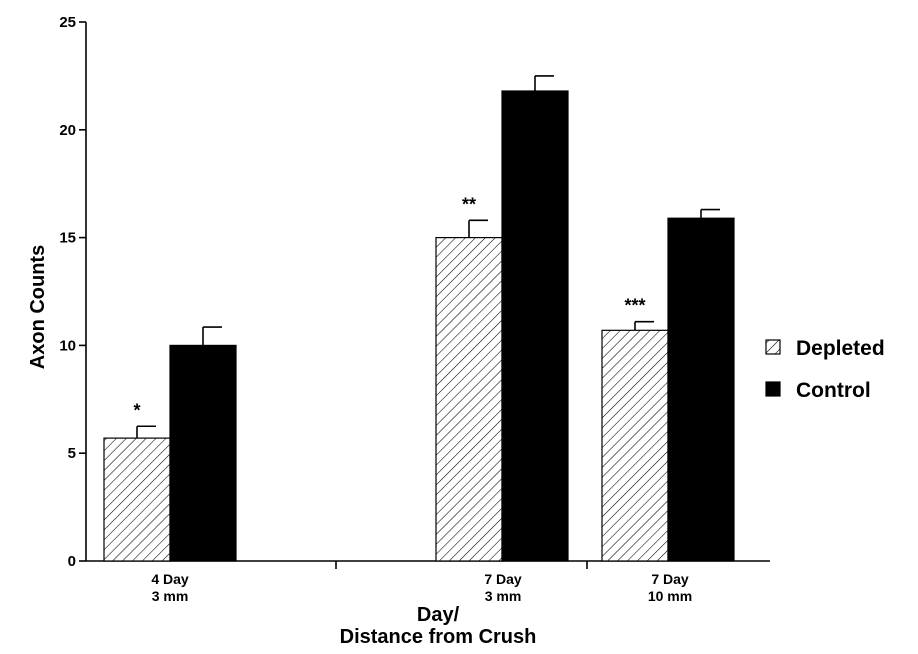  Describe the element at coordinates (438, 615) in the screenshot. I see `x-axis-title-line-1: Day/` at that location.